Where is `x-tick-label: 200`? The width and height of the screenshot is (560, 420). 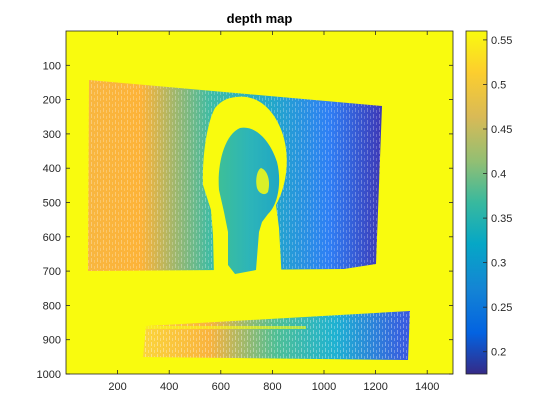 x-tick-label: 200 is located at coordinates (117, 387).